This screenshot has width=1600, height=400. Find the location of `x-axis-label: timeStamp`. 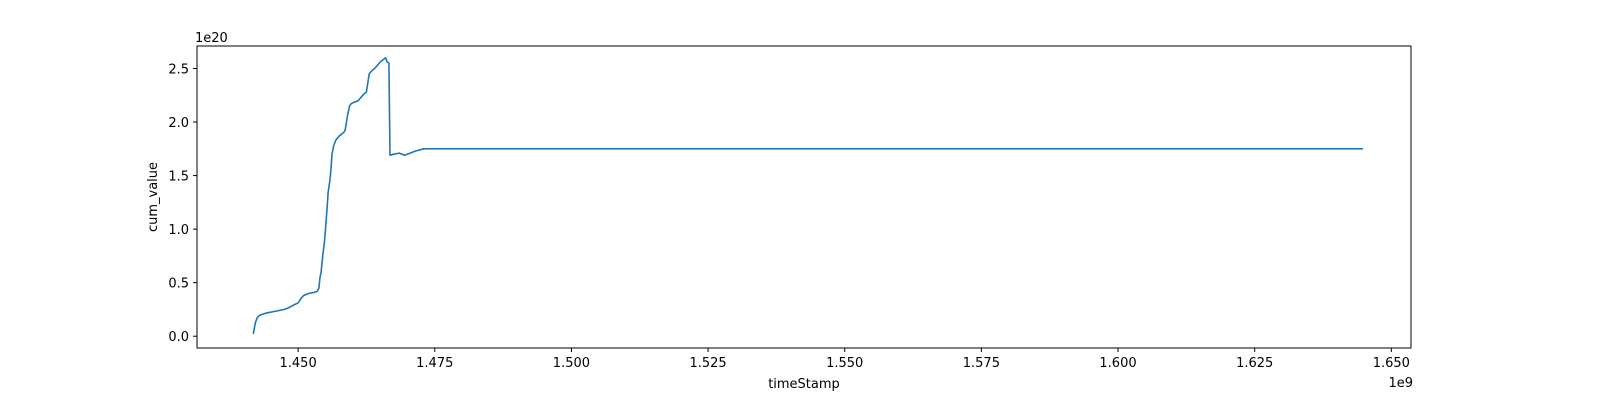

x-axis-label: timeStamp is located at coordinates (804, 384).